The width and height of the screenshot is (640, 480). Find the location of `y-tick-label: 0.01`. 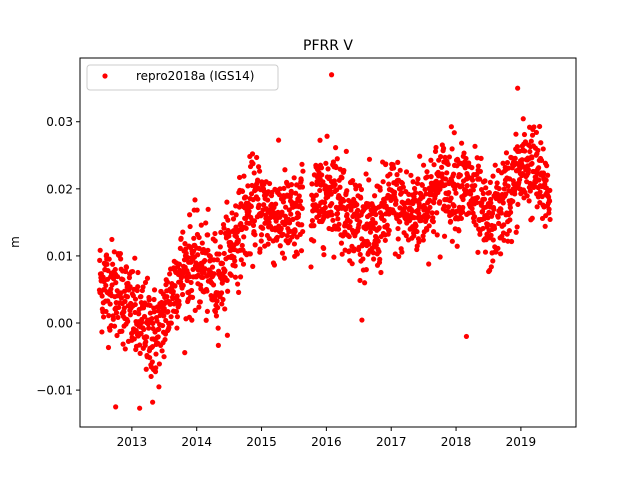

y-tick-label: 0.01 is located at coordinates (59, 256).